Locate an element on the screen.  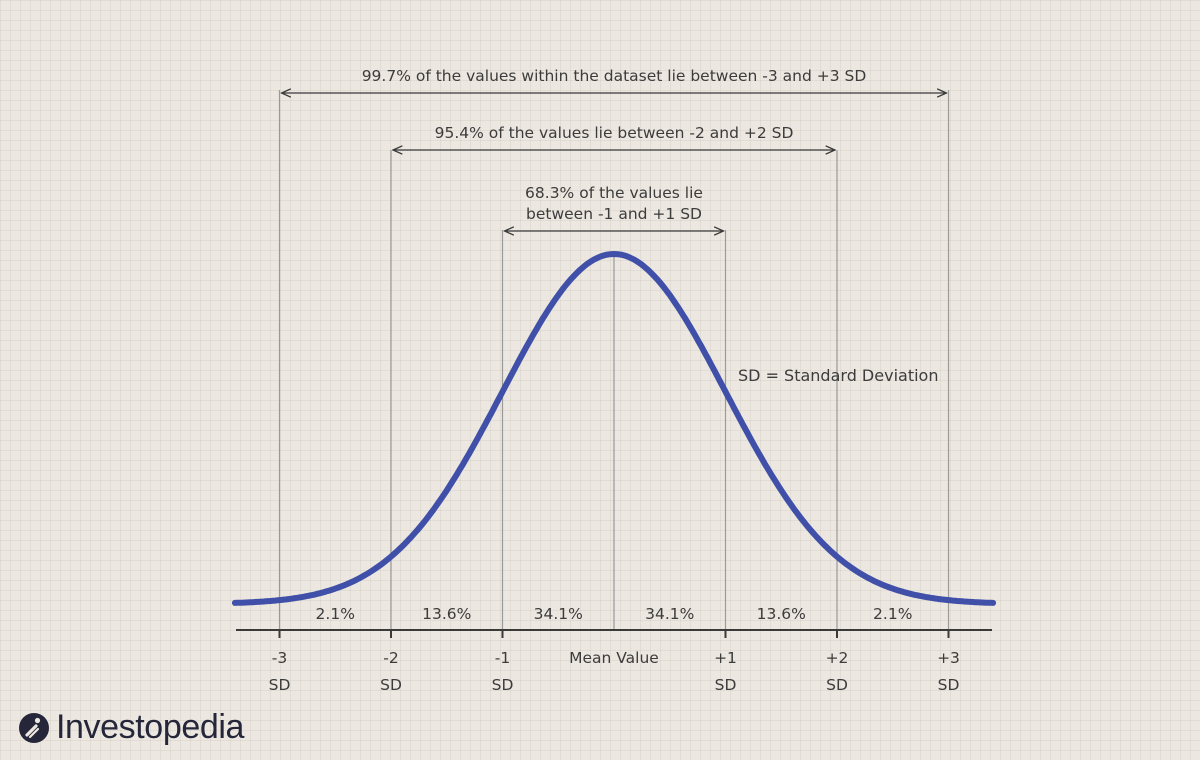
tick-label: Mean Value is located at coordinates (614, 658).